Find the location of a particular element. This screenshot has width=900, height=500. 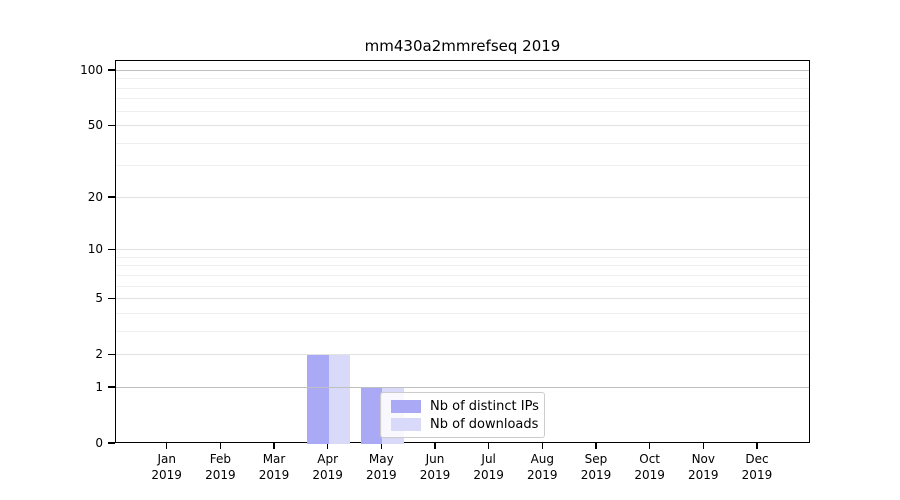

x-tick-label-month: Mar is located at coordinates (274, 459).